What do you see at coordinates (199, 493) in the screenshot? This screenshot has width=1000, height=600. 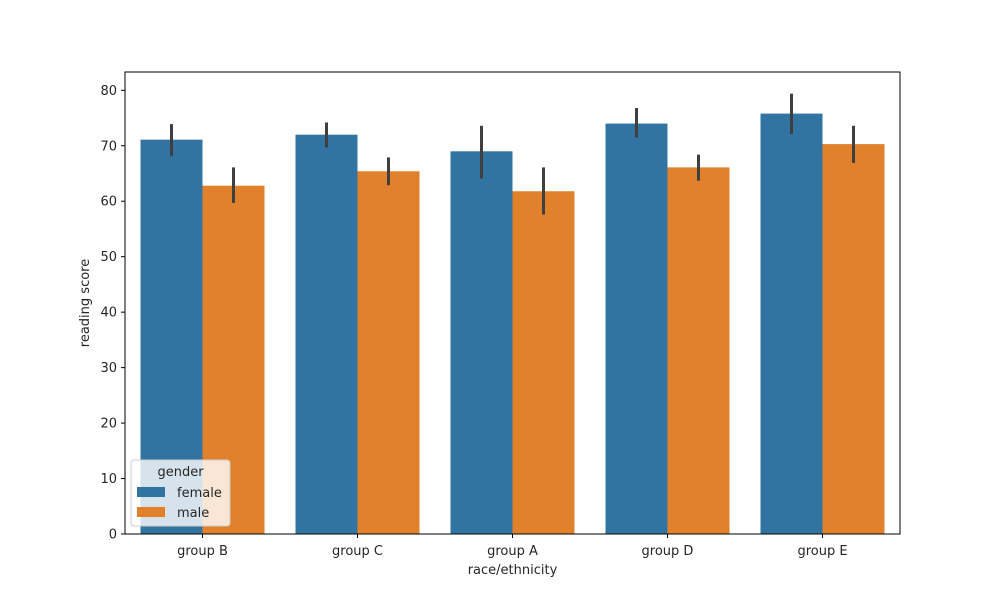 I see `legend-label-female: female` at bounding box center [199, 493].